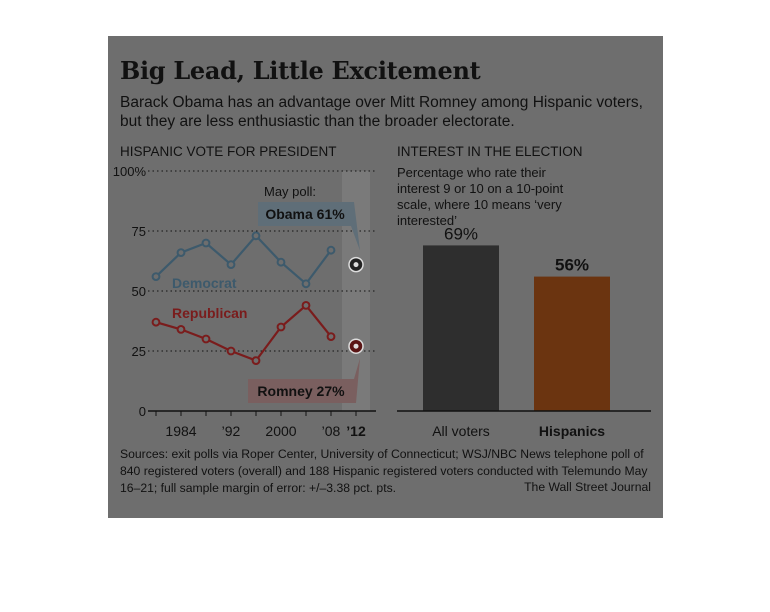 This screenshot has width=770, height=612. Describe the element at coordinates (356, 265) in the screenshot. I see `obama-poll-marker-dot` at that location.